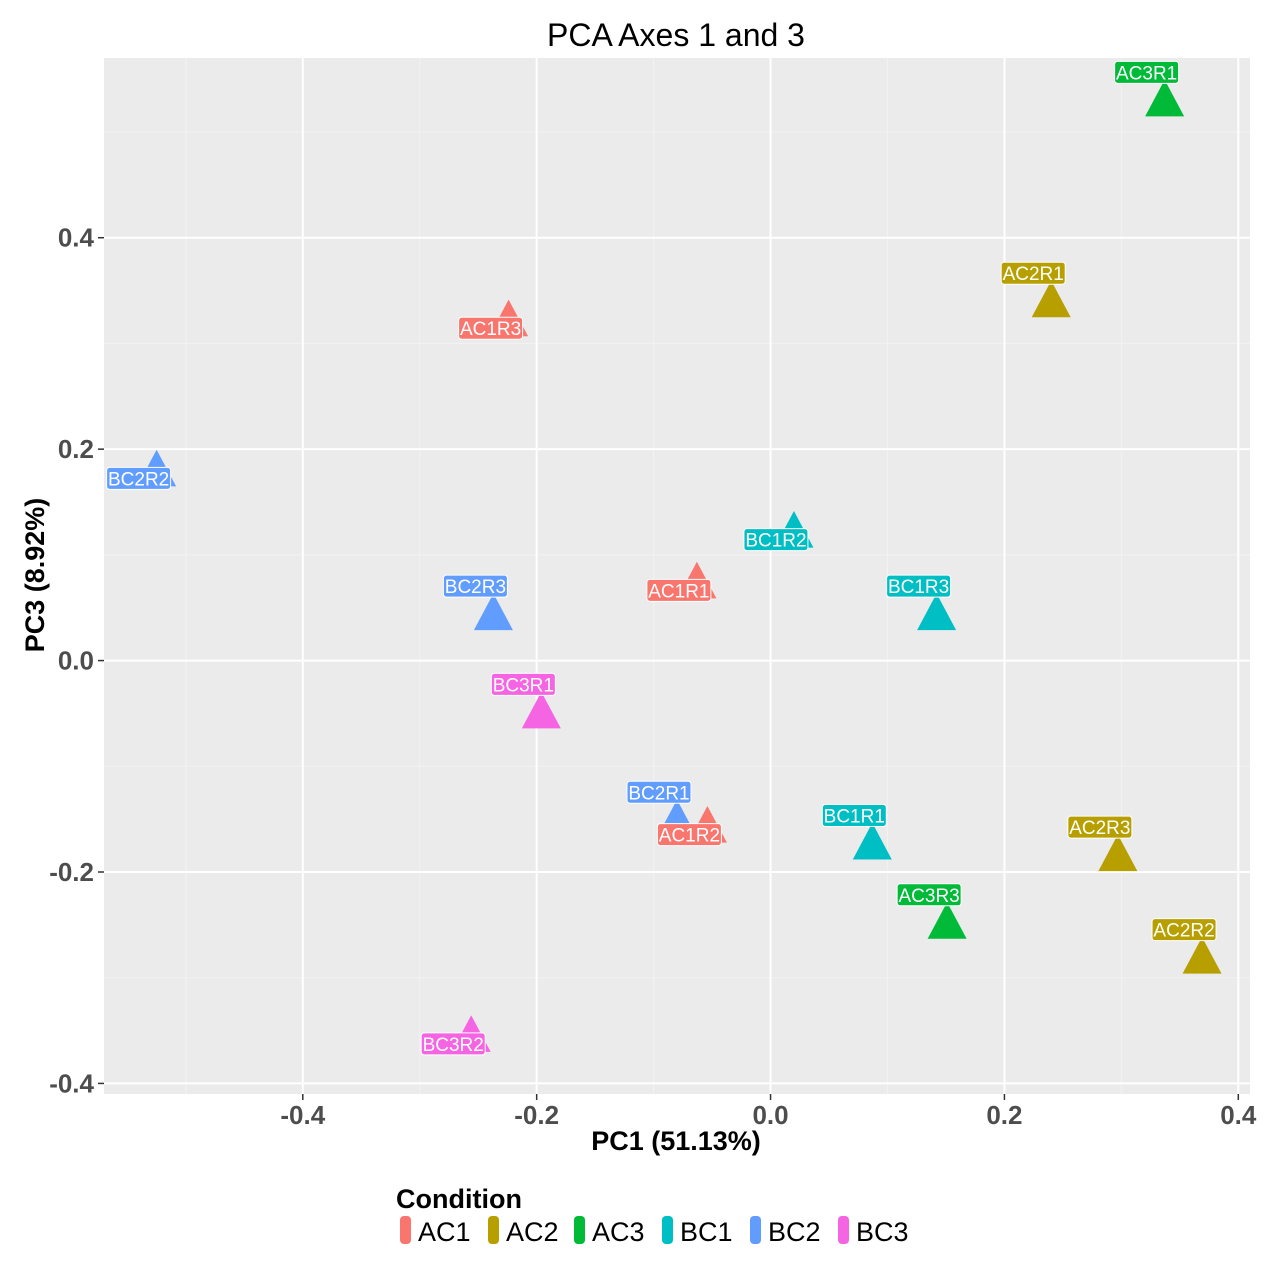 The height and width of the screenshot is (1285, 1280). Describe the element at coordinates (947, 920) in the screenshot. I see `data-point-ac3r3` at that location.